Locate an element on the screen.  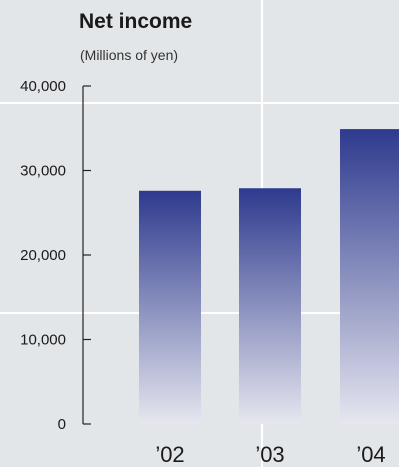
y-tick-label-0: 0 is located at coordinates (62, 424).